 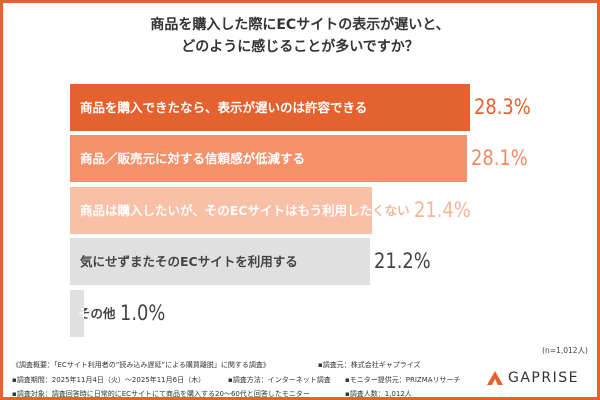 I want to click on survey-period: ▪調査期間：2025年11月4日（火）〜2025年11月6日（木）, so click(x=109, y=380).